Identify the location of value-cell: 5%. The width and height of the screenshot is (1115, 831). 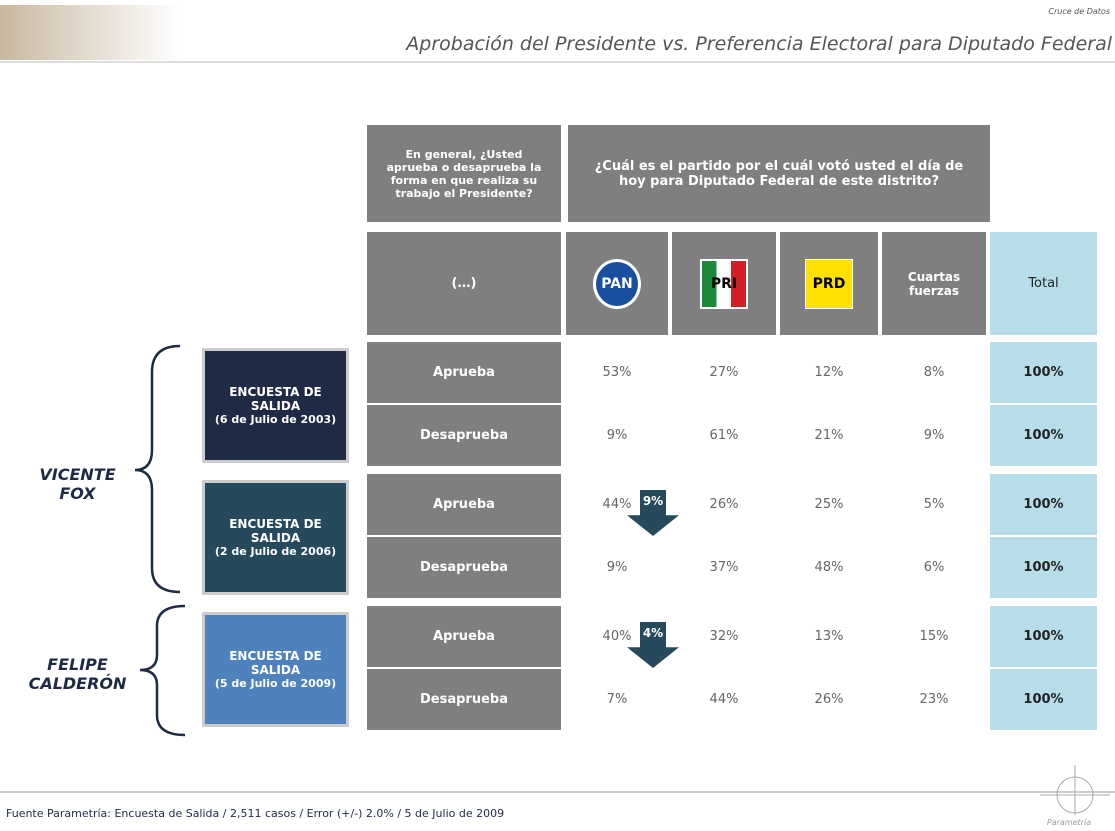
(934, 504).